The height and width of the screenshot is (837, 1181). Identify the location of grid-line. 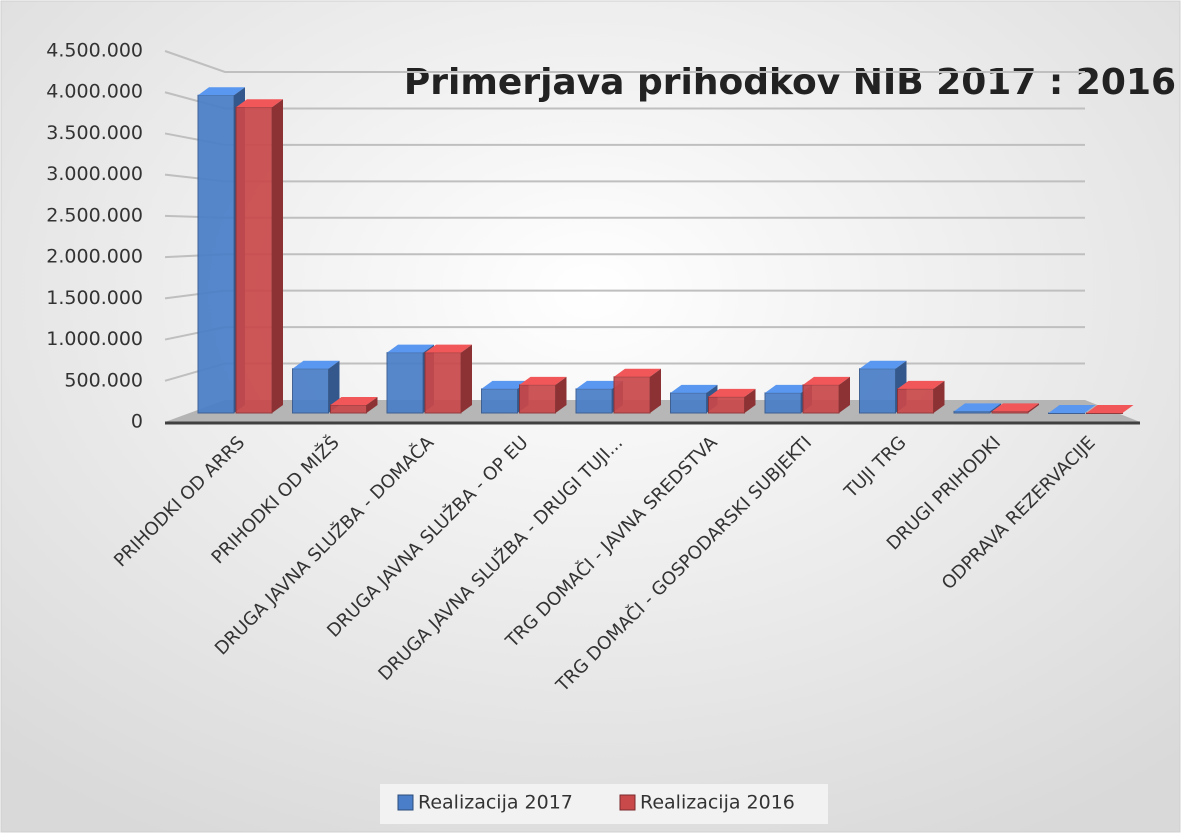
(624, 61).